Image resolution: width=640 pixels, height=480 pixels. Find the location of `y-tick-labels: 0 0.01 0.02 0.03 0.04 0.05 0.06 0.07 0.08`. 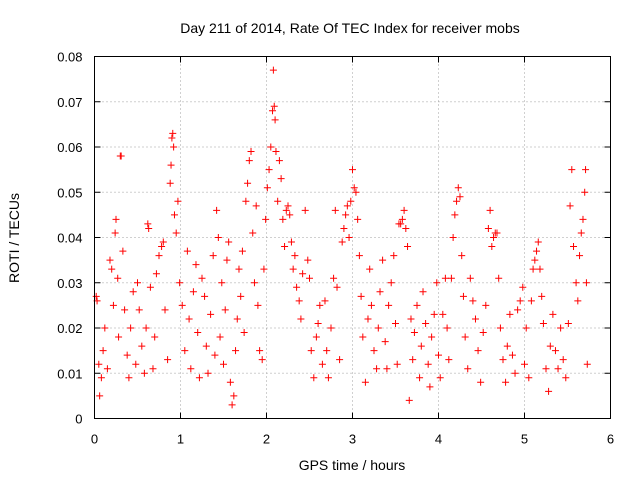

y-tick-labels: 0 0.01 0.02 0.03 0.04 0.05 0.06 0.07 0.08 is located at coordinates (69, 238).